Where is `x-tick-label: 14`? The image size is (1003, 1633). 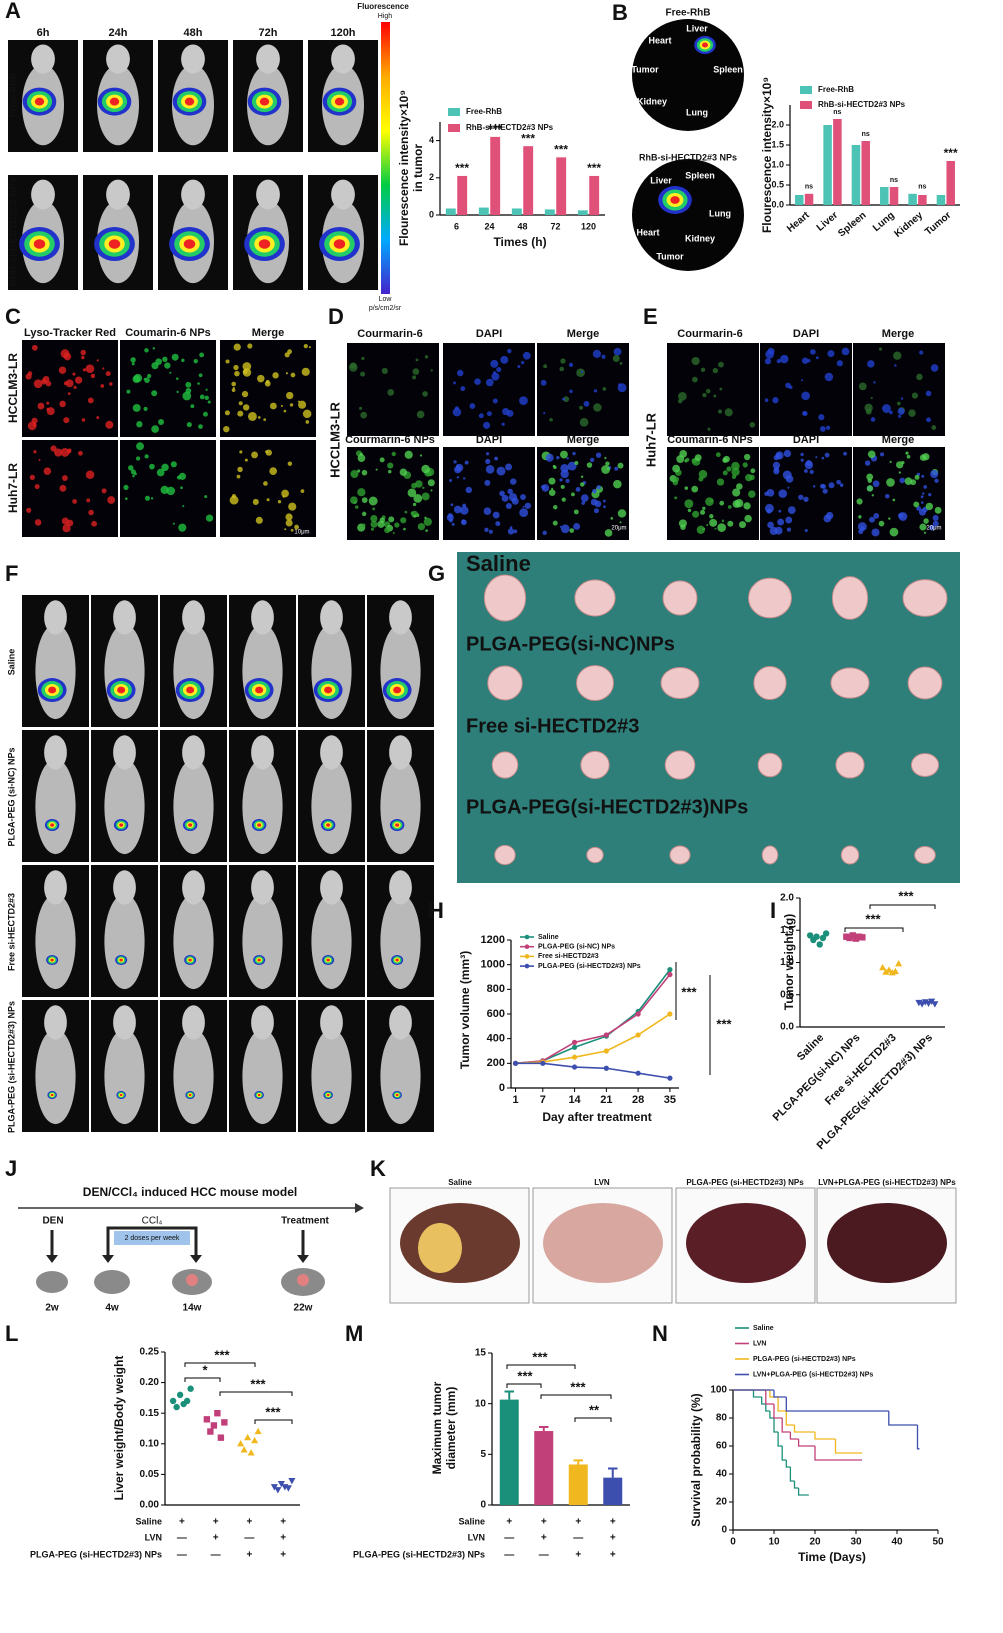 x-tick-label: 14 is located at coordinates (574, 1100).